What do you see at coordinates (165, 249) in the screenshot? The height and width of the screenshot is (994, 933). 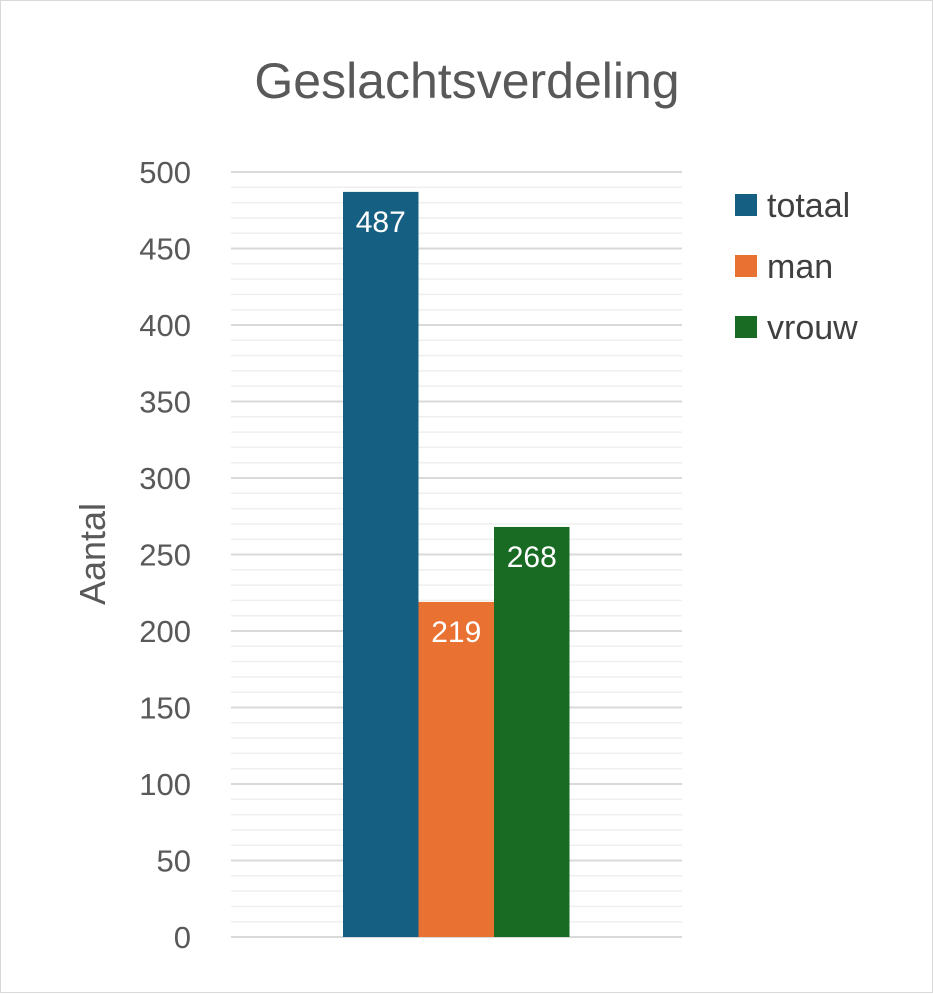 I see `y-tick-label: 450` at bounding box center [165, 249].